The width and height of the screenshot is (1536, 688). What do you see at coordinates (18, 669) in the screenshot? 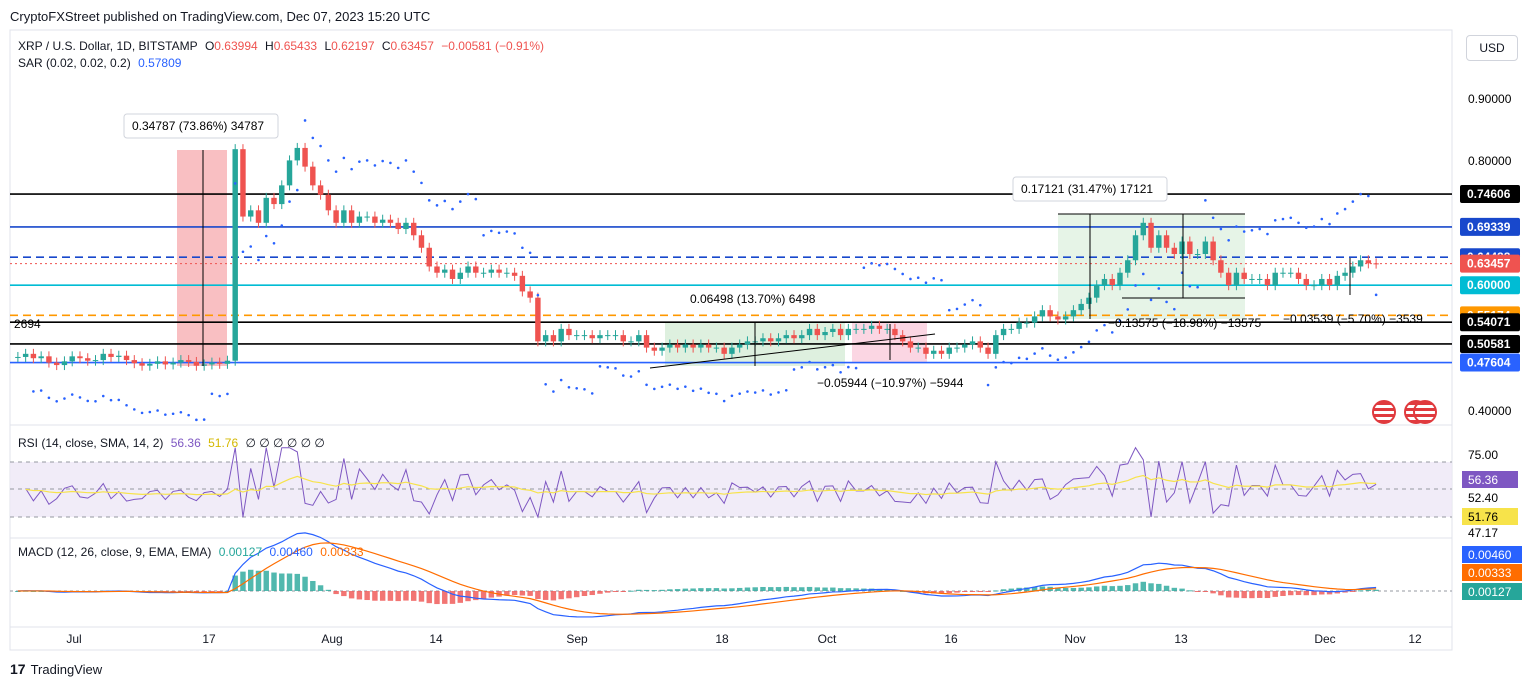
I see `tradingview-logo-icon: 17` at bounding box center [18, 669].